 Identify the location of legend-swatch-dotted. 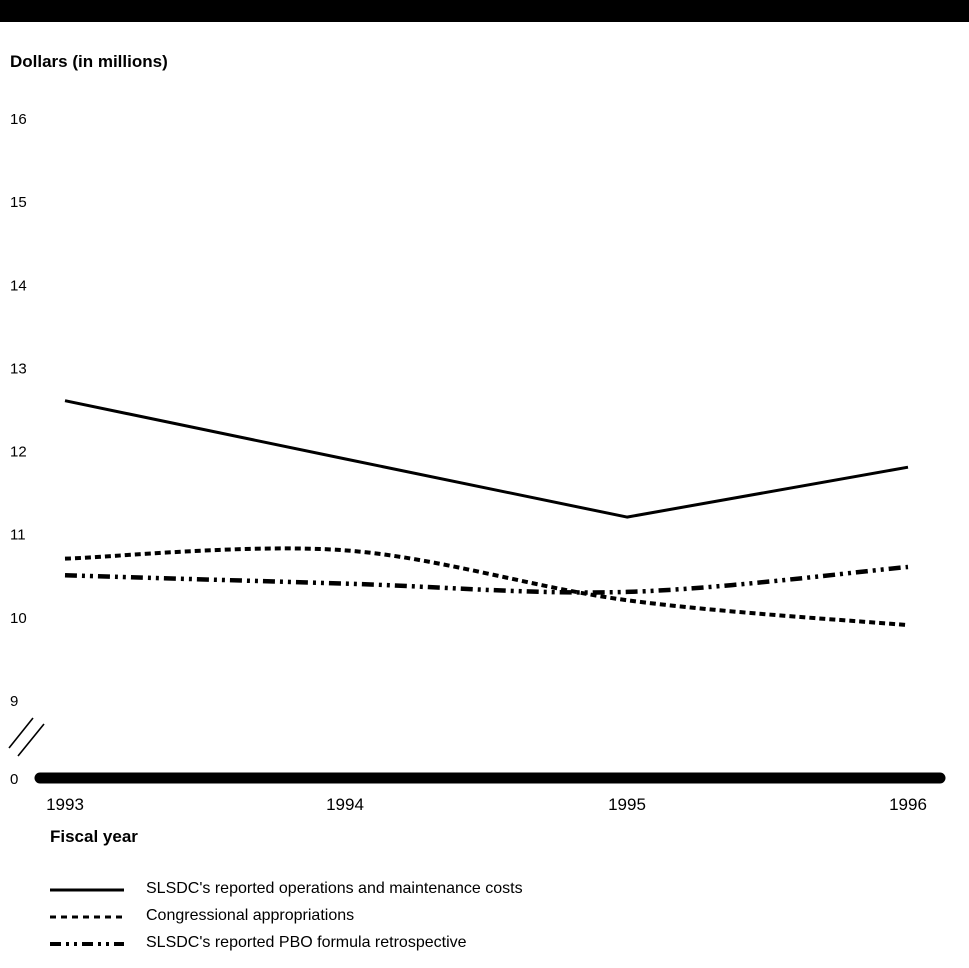
(87, 917).